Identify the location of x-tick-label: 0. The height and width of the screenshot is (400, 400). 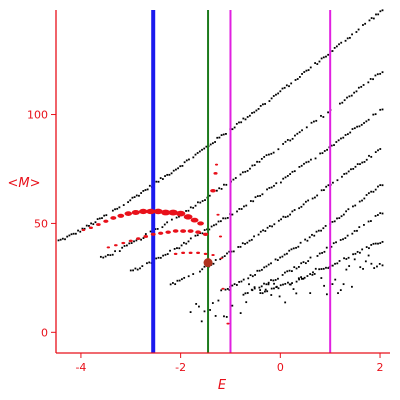
(280, 367).